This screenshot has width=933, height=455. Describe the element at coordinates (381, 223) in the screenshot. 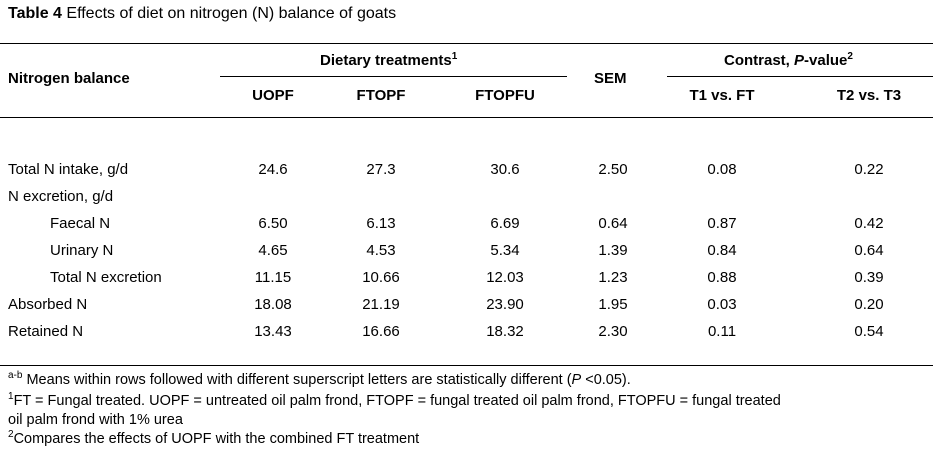

I see `table-cell: 6.13` at that location.